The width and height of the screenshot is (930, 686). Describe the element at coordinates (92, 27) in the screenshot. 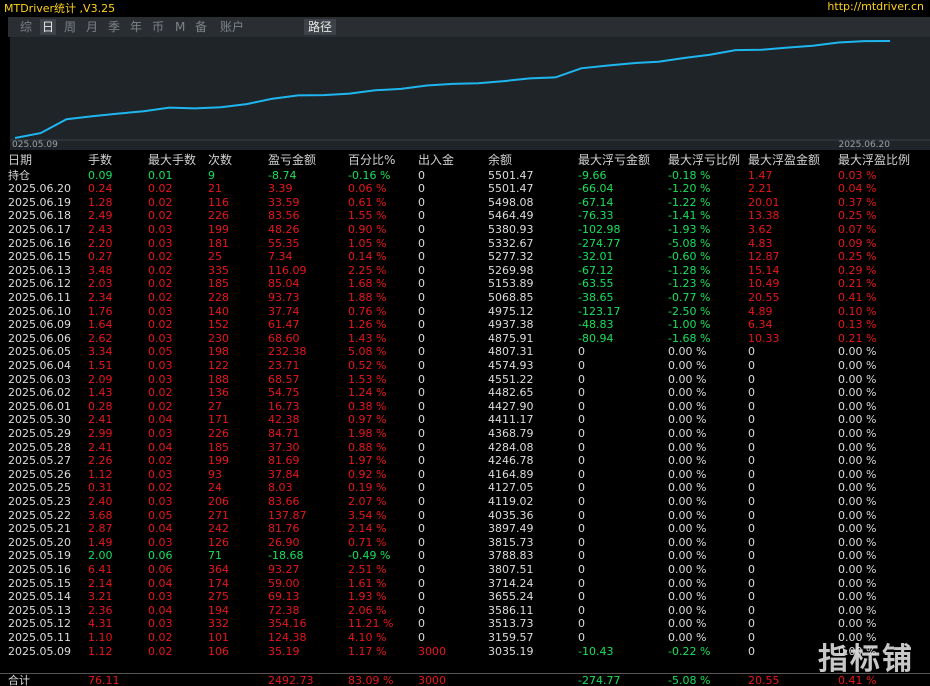

I see `tab: 月` at that location.